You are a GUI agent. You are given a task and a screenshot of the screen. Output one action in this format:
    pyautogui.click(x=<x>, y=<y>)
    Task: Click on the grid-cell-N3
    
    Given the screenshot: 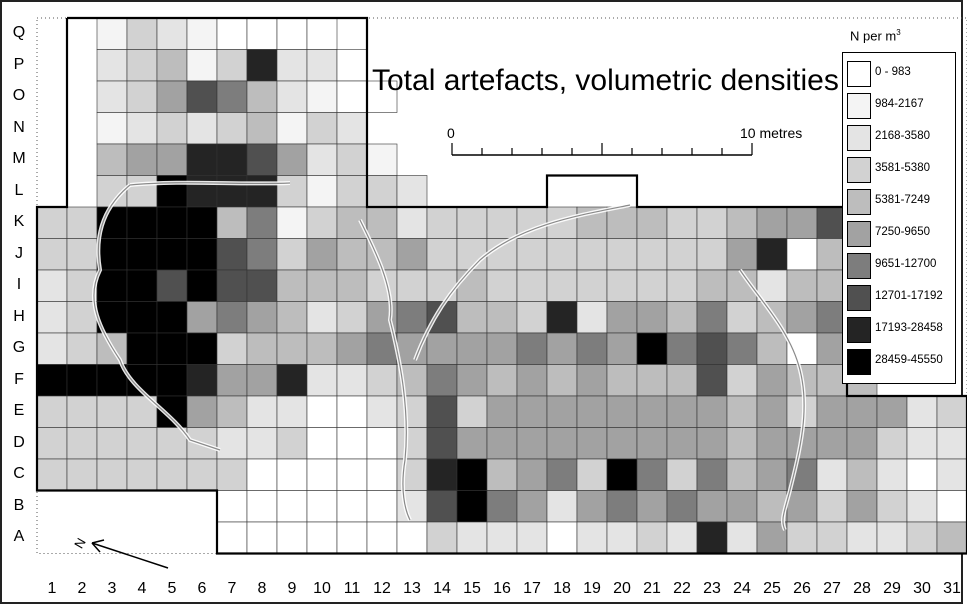 What is the action you would take?
    pyautogui.click(x=112, y=128)
    